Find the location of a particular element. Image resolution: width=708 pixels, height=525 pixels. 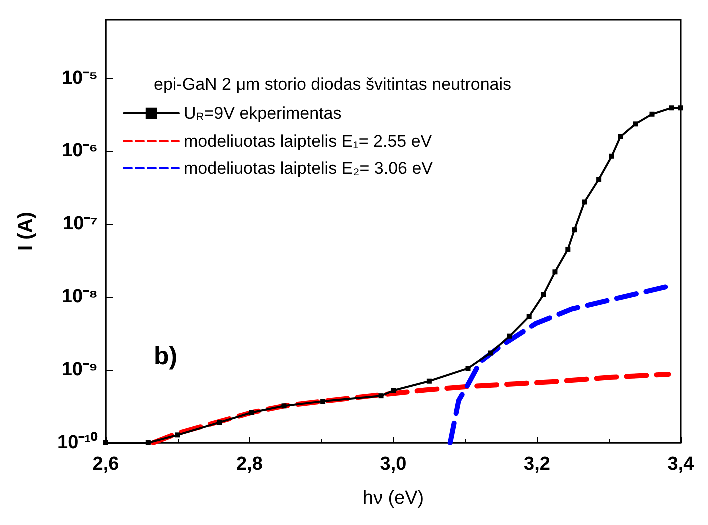

y-tick-label: 10⁻⁵ is located at coordinates (80, 78).